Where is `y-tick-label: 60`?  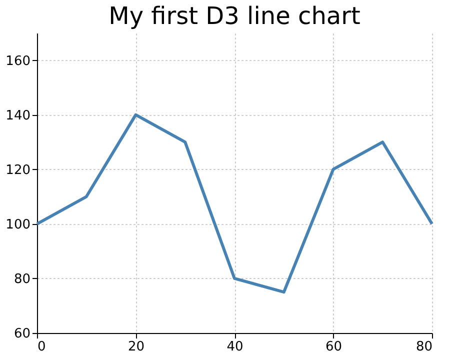 y-tick-label: 60 is located at coordinates (22, 334).